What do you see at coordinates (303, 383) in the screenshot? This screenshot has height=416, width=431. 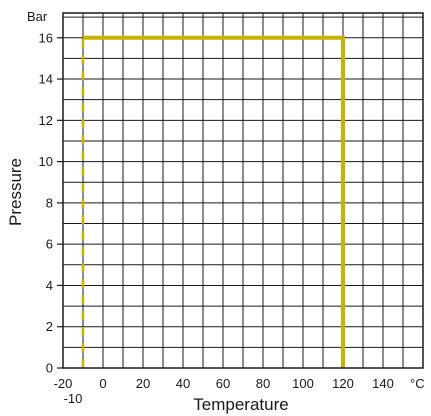 I see `x-tick-label: 100` at bounding box center [303, 383].